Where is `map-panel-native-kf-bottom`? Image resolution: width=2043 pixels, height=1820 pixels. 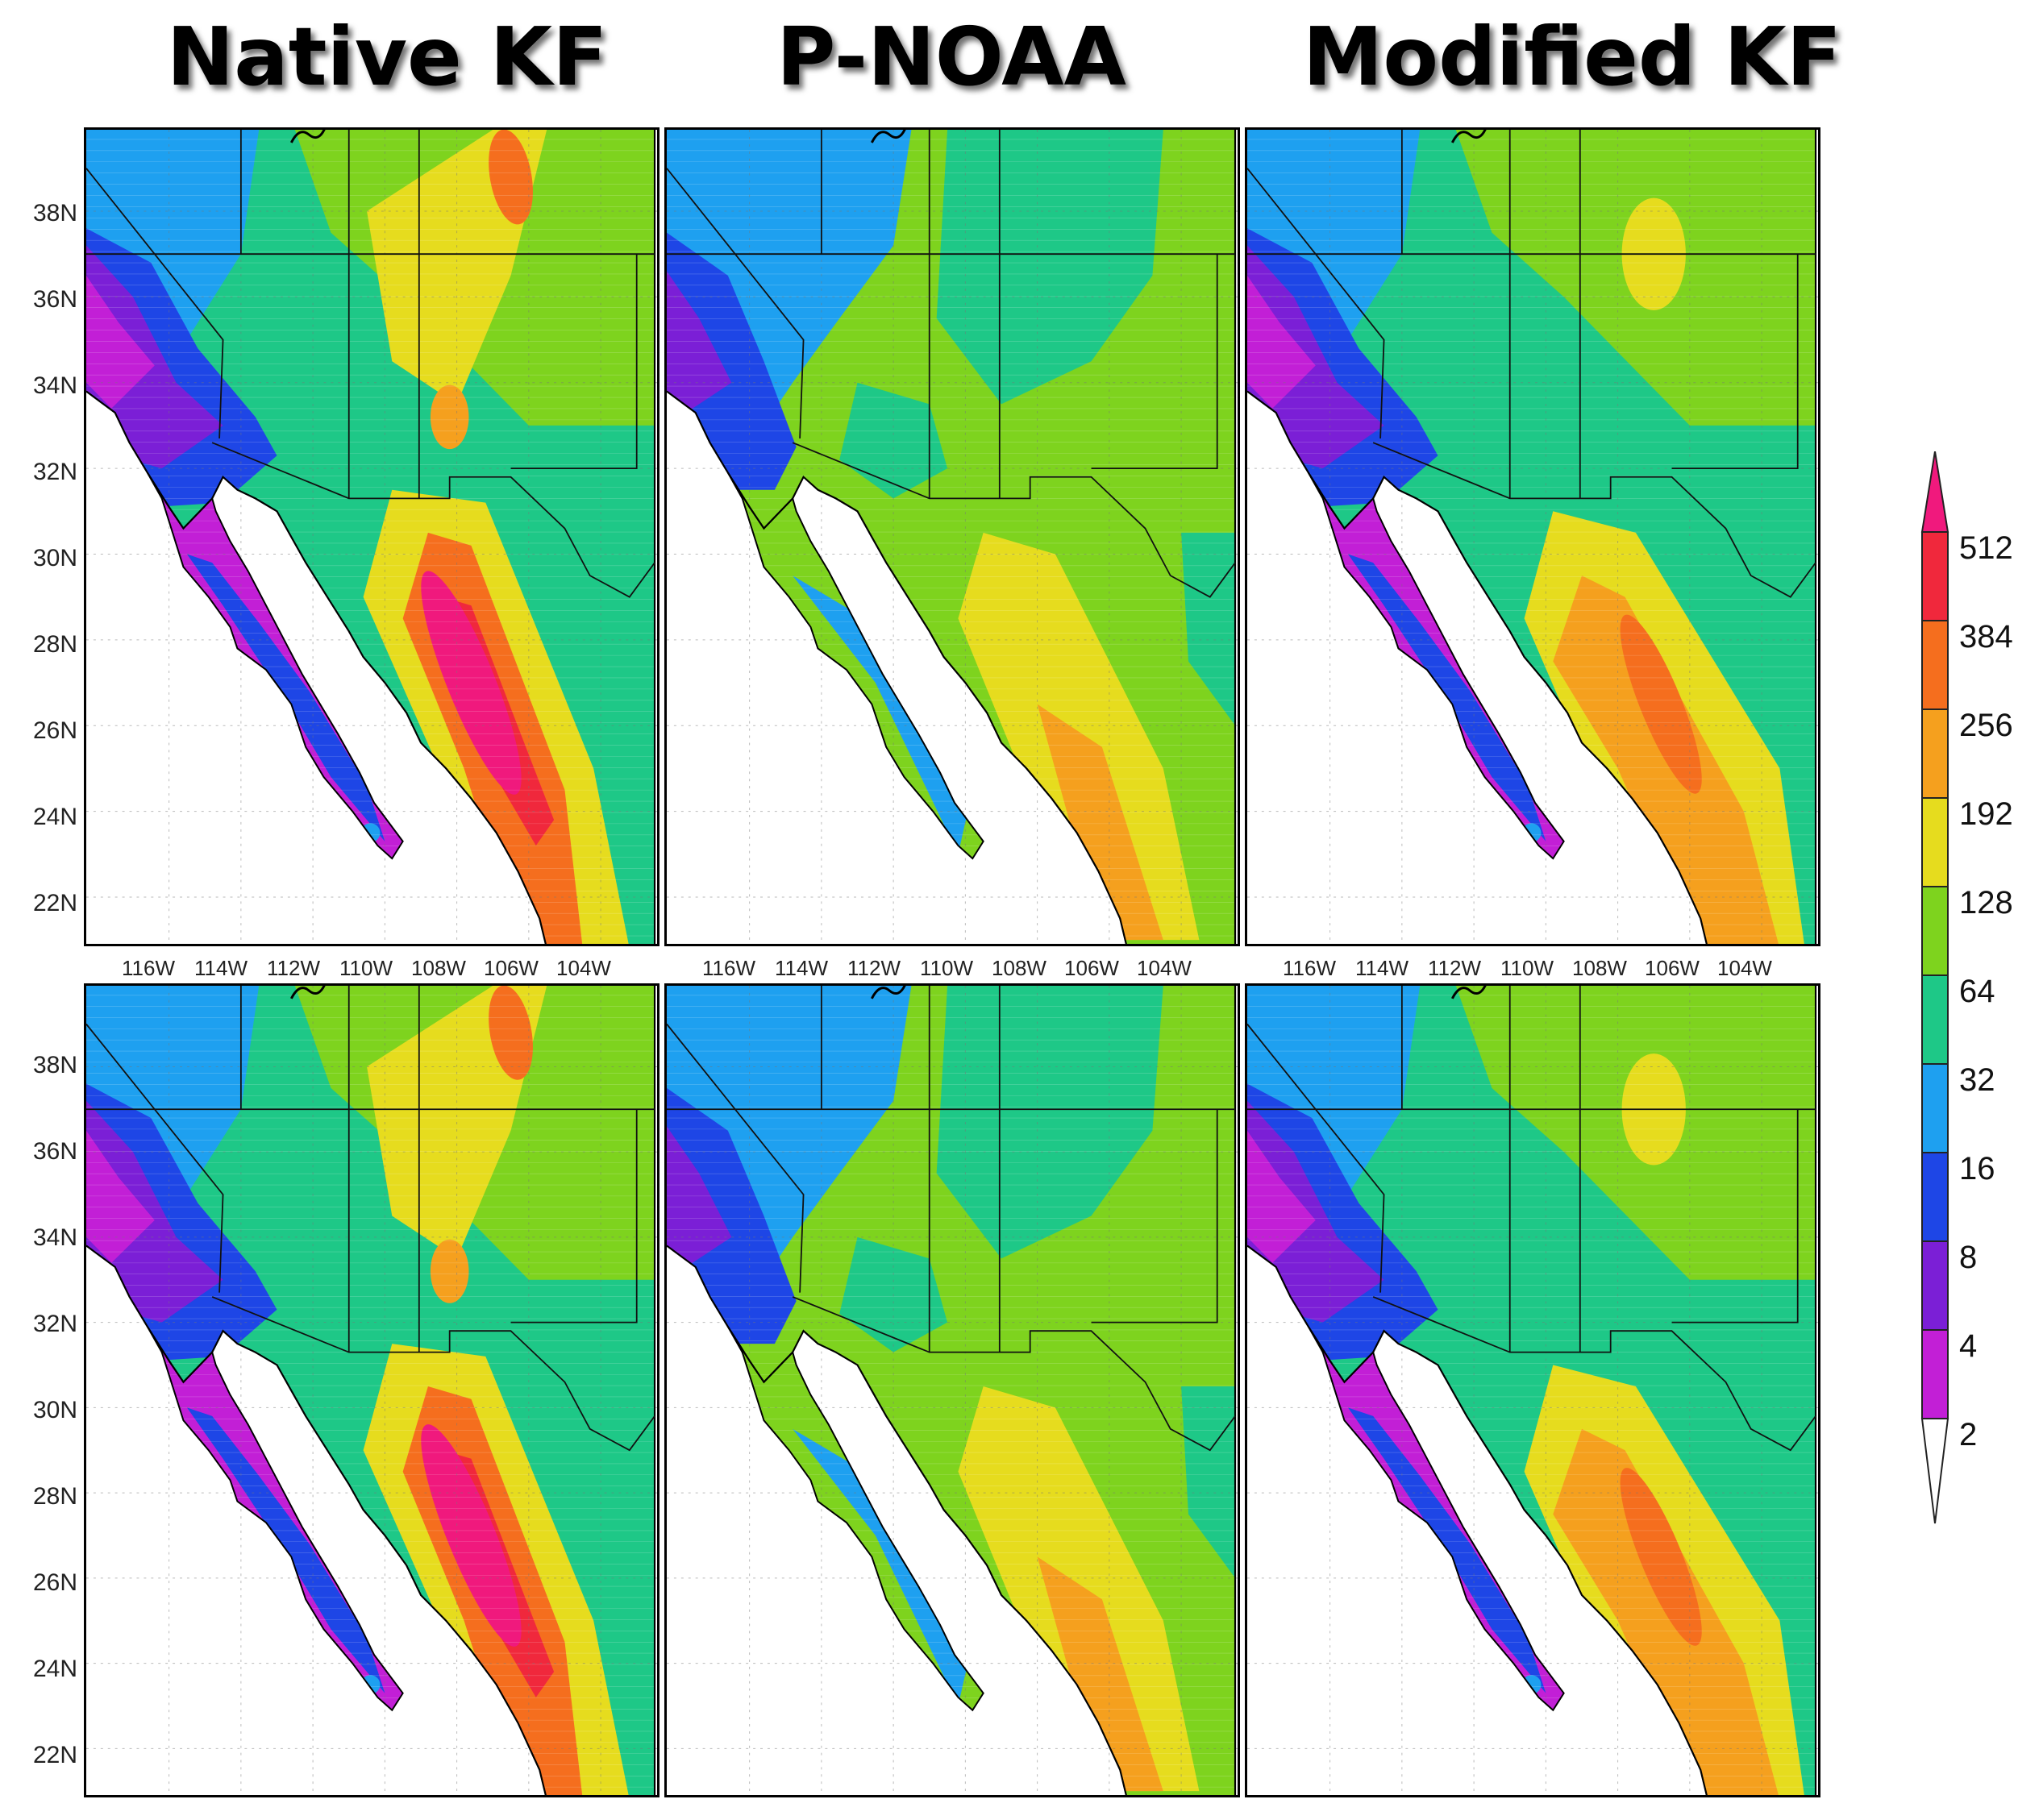 map-panel-native-kf-bottom is located at coordinates (372, 1390).